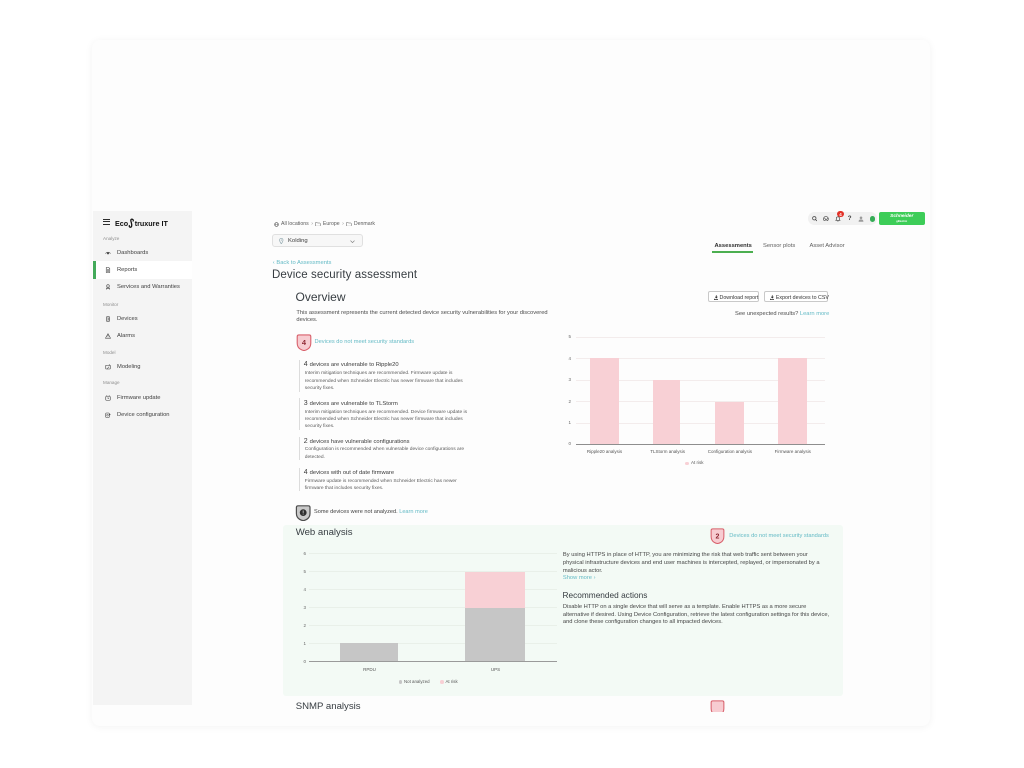 The height and width of the screenshot is (768, 1024). What do you see at coordinates (304, 342) in the screenshot?
I see `svg-text: 4` at bounding box center [304, 342].